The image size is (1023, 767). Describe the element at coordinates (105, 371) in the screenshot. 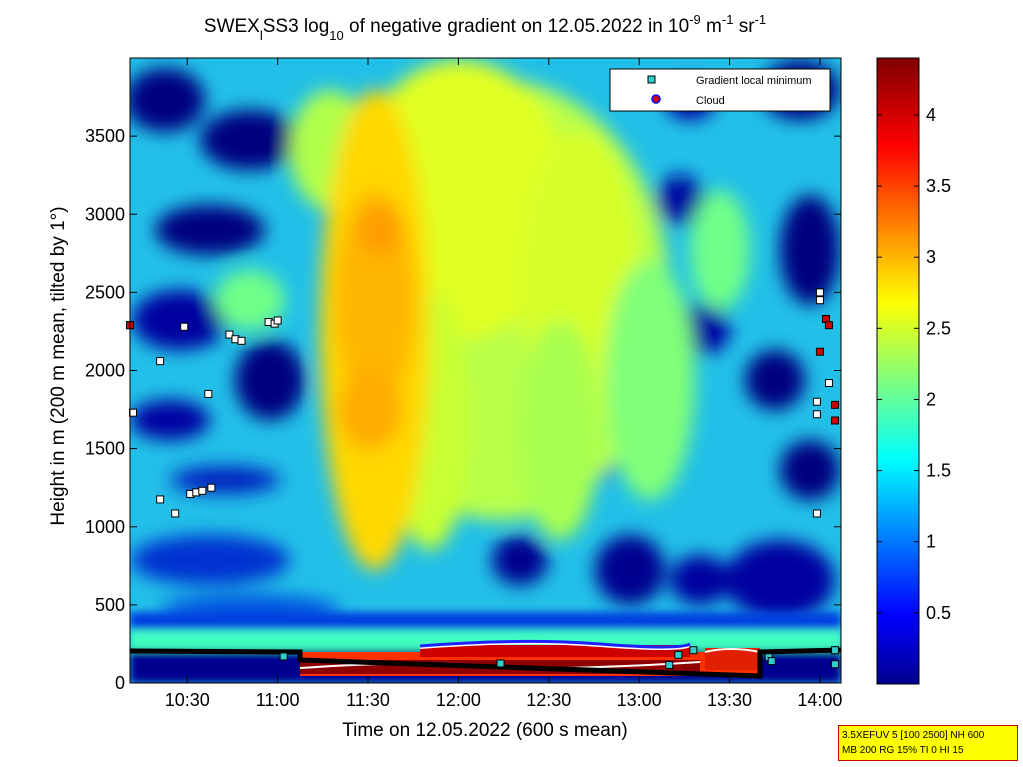

I see `y-tick-label: 2000` at that location.